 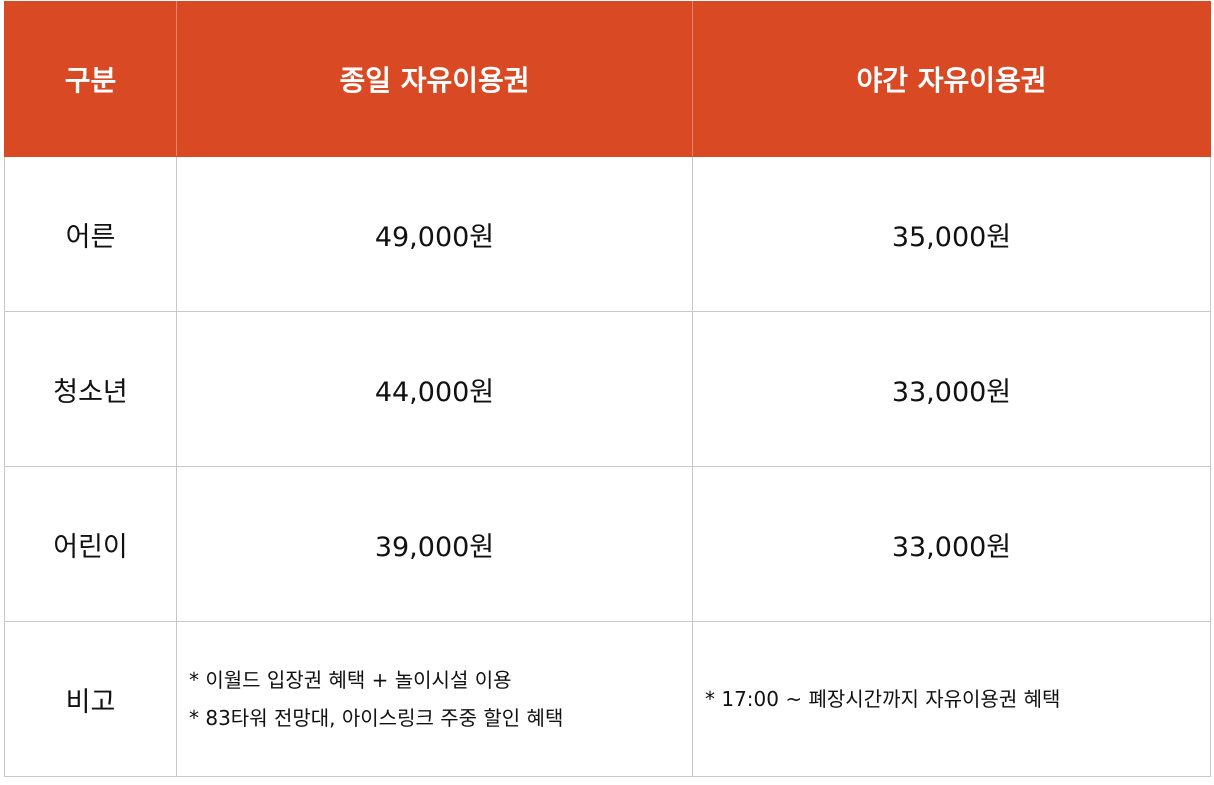 I want to click on notes-label: 비고, so click(x=90, y=699).